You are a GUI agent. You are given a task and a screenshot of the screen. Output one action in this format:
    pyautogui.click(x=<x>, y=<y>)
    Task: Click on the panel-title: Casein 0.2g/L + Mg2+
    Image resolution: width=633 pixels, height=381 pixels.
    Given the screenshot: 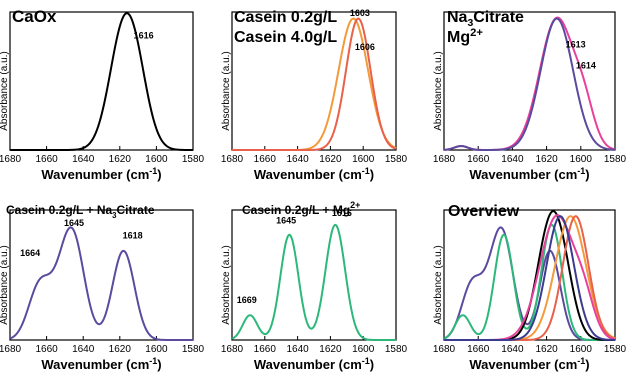 What is the action you would take?
    pyautogui.click(x=301, y=208)
    